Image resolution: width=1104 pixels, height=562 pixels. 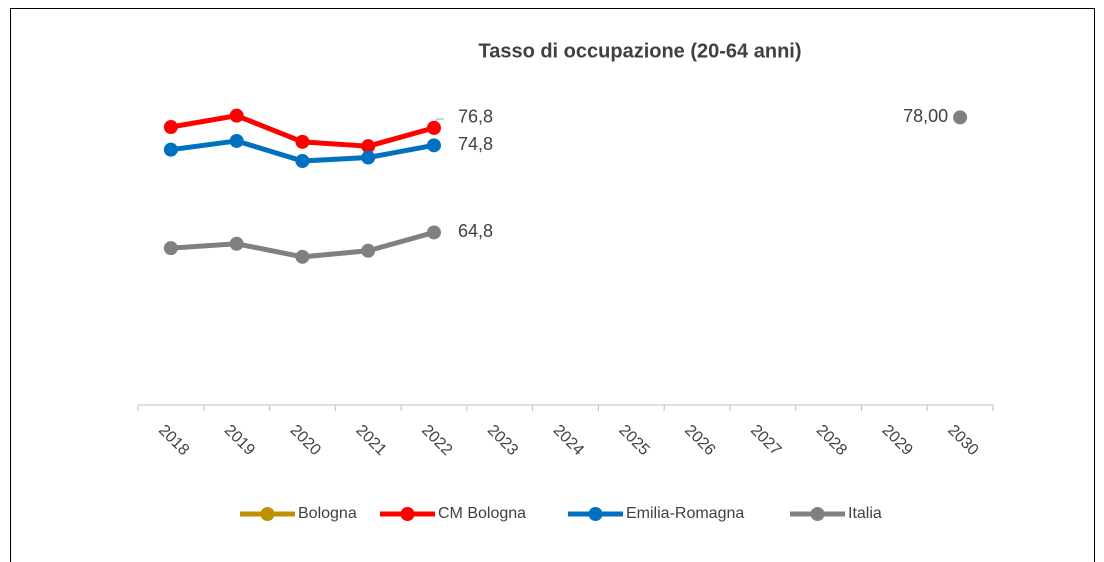 What do you see at coordinates (475, 231) in the screenshot?
I see `data-label: 64,8` at bounding box center [475, 231].